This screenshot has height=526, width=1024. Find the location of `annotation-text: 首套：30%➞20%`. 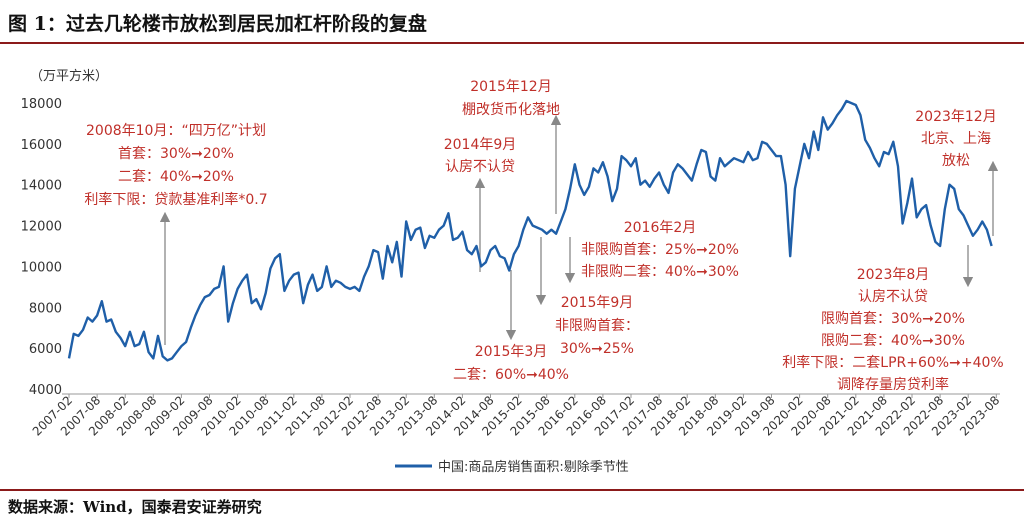

annotation-text: 首套：30%➞20% is located at coordinates (176, 154).